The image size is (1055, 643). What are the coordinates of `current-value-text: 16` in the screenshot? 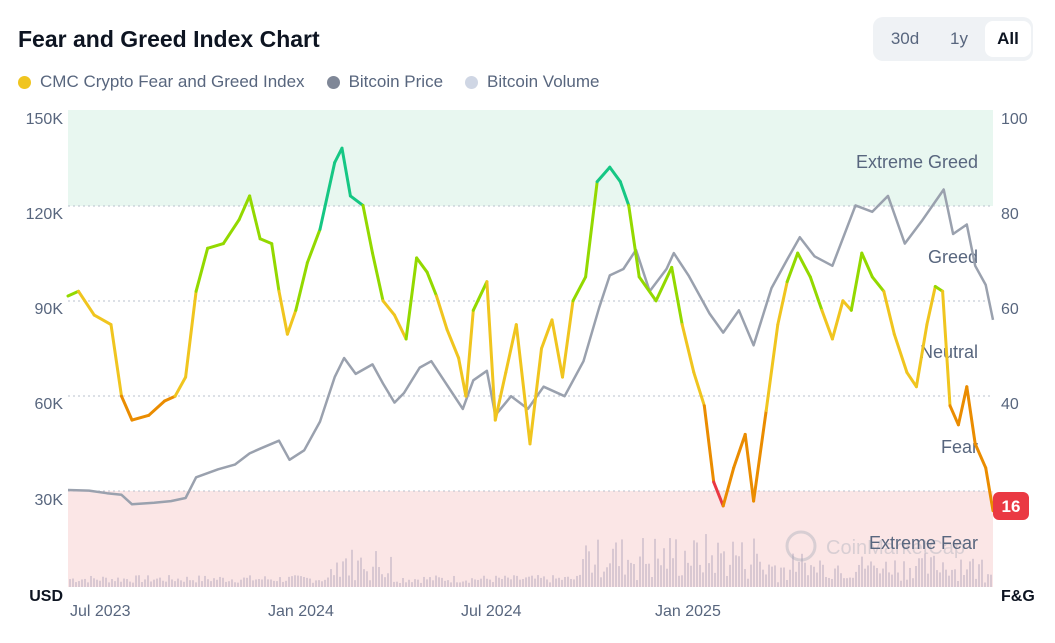 It's located at (1011, 506).